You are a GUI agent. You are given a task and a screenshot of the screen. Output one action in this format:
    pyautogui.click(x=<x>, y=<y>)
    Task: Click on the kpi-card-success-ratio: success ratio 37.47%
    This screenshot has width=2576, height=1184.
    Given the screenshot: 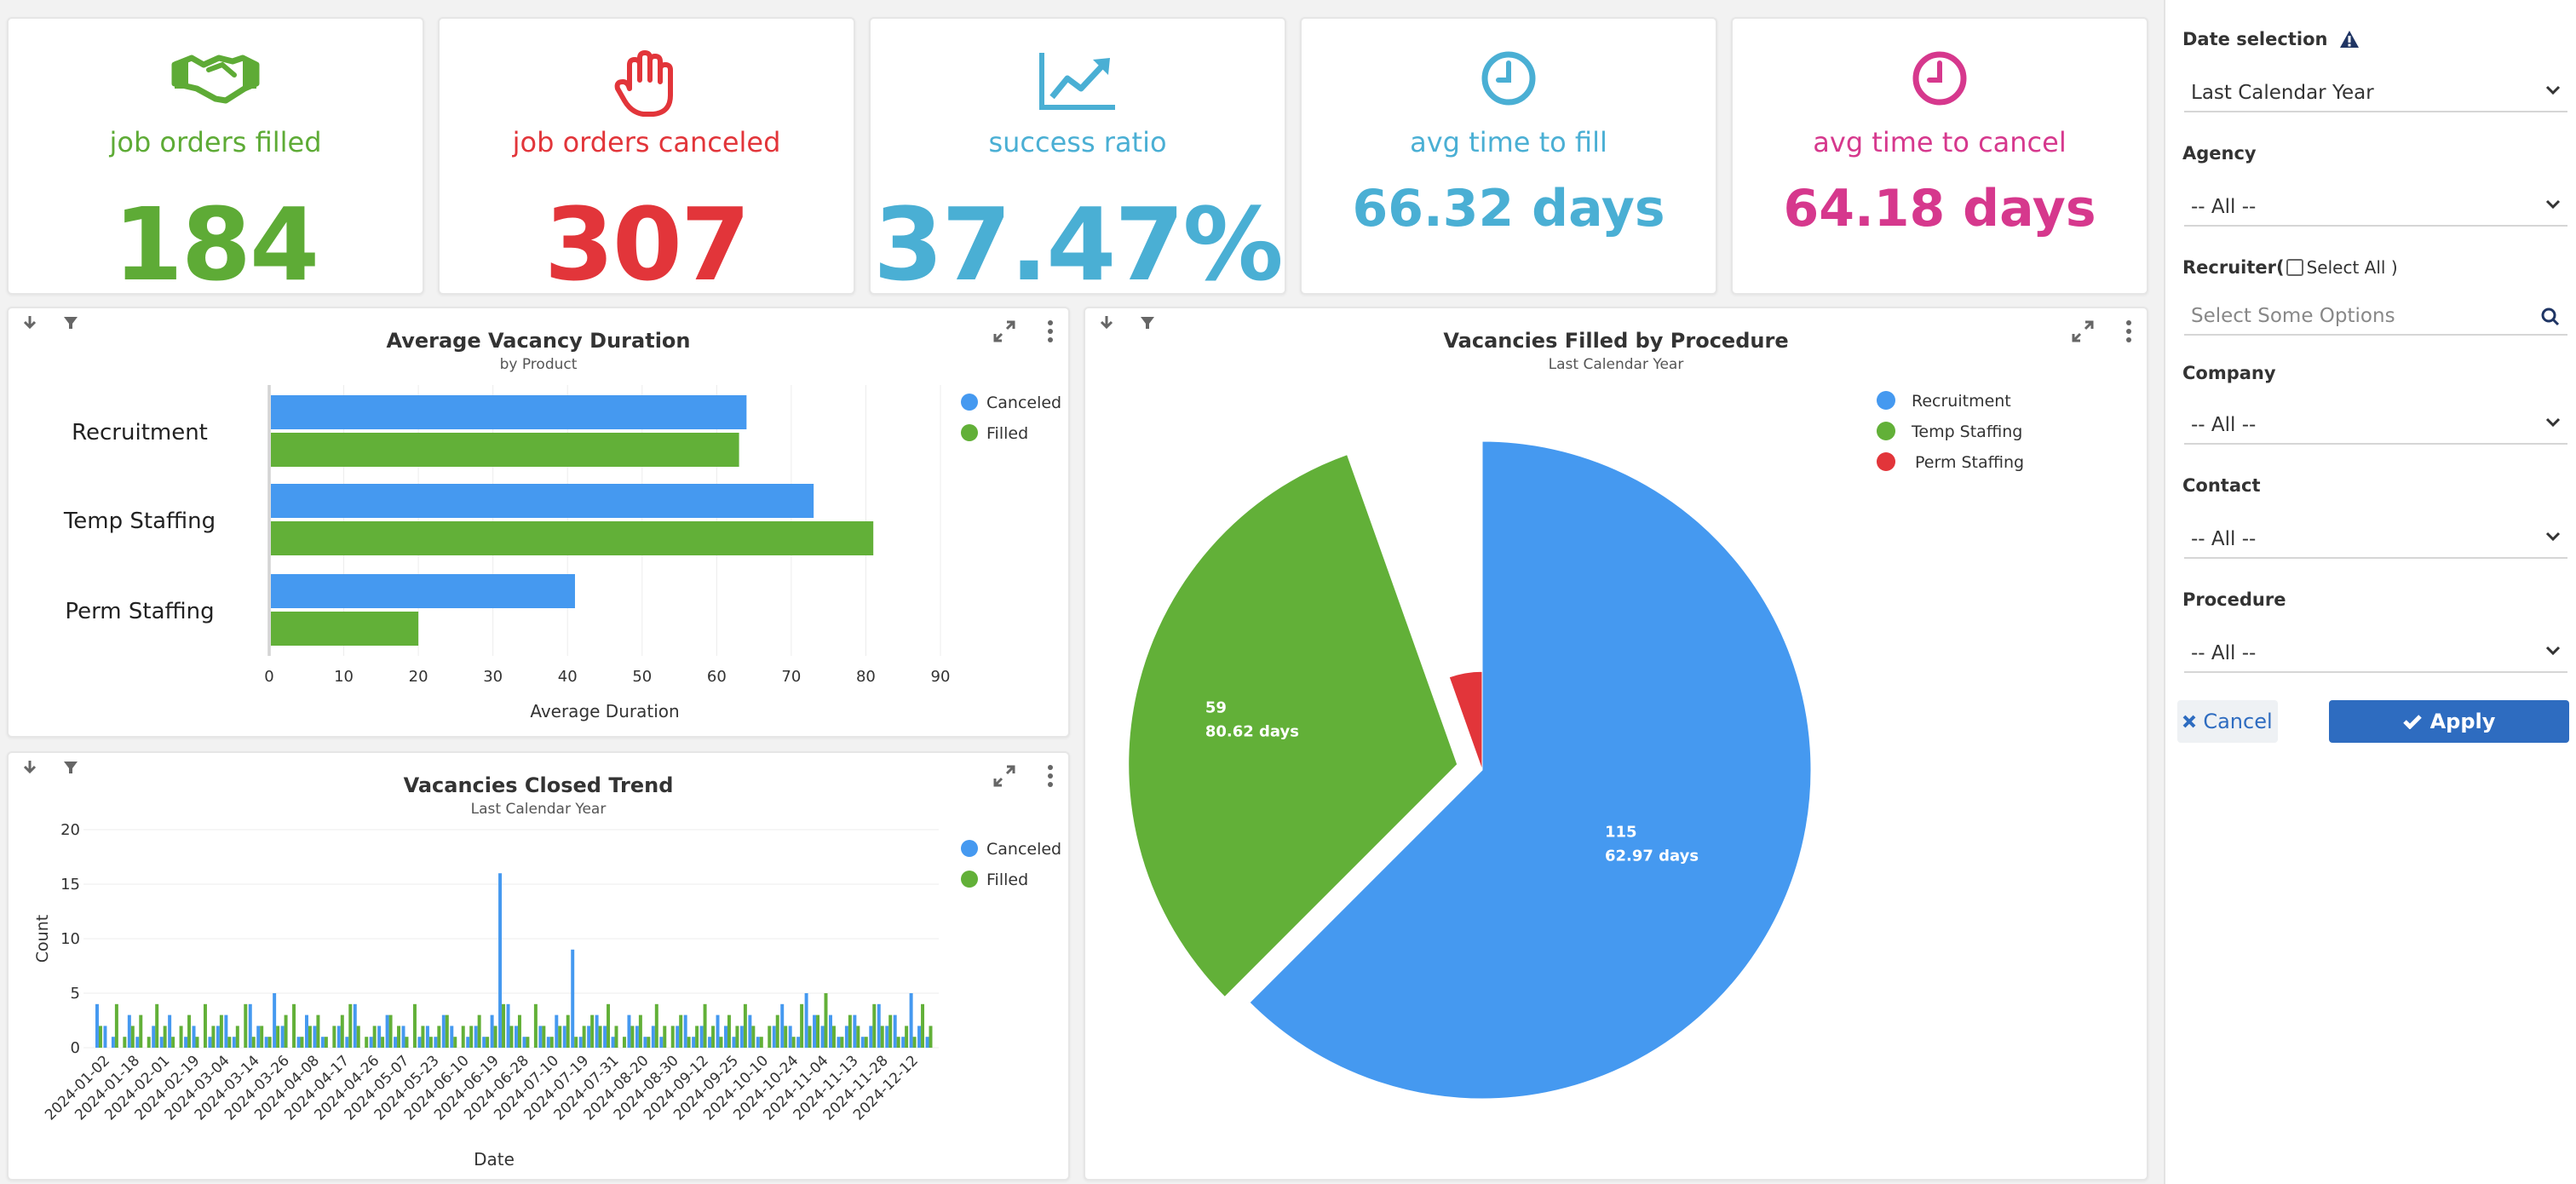 What is the action you would take?
    pyautogui.click(x=1078, y=160)
    